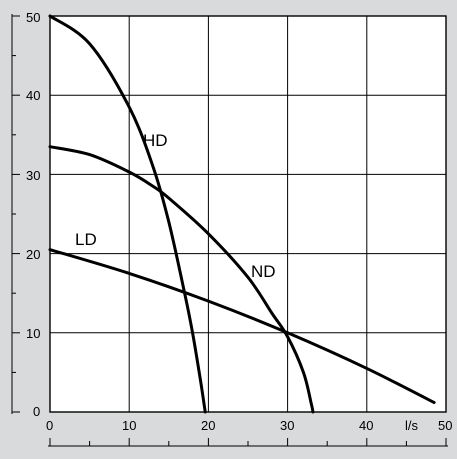 The height and width of the screenshot is (459, 457). Describe the element at coordinates (33, 254) in the screenshot. I see `y-tick-label-20: 20` at that location.